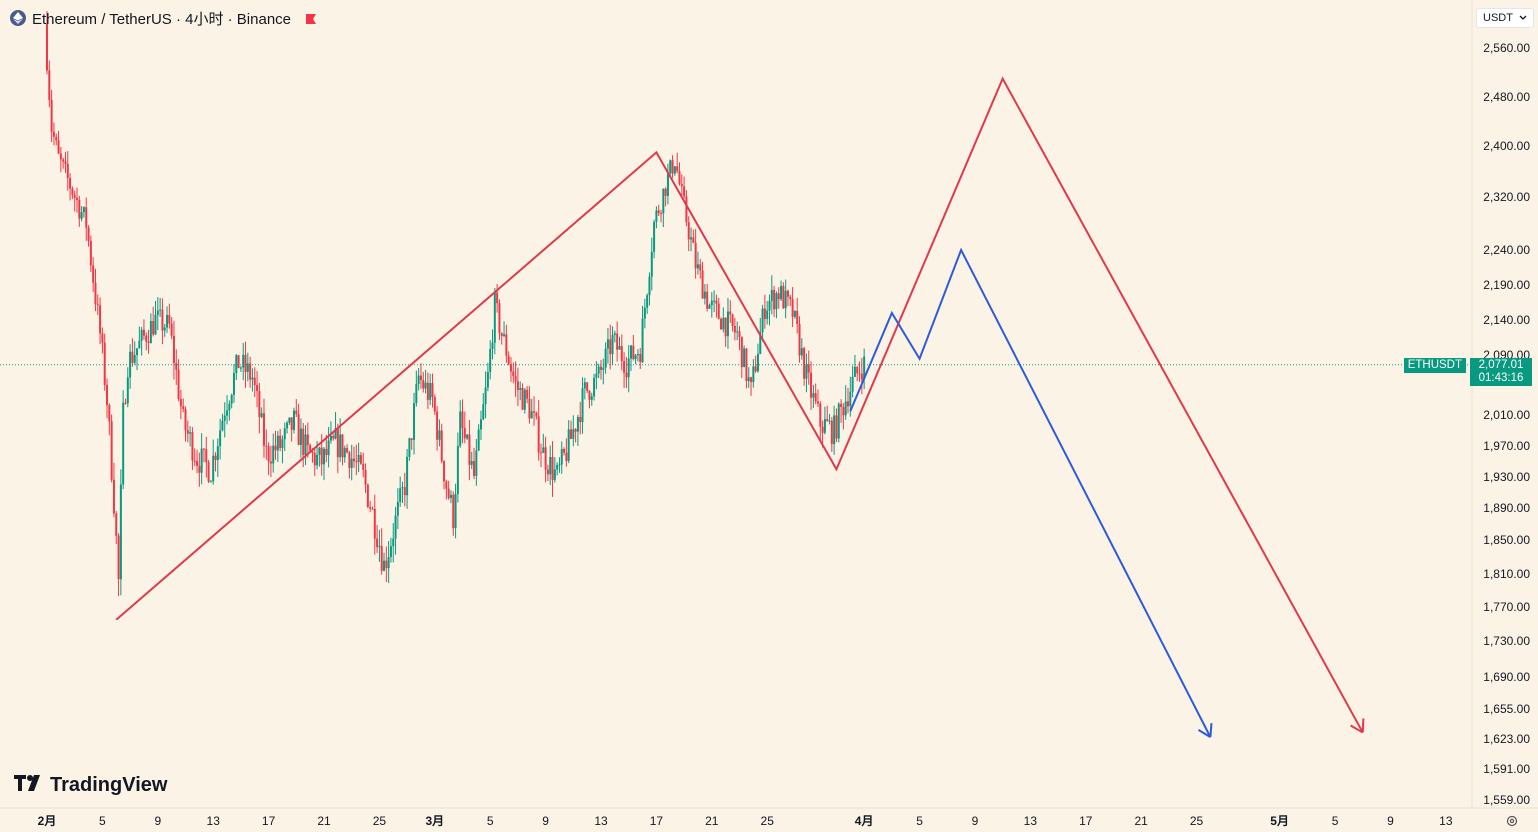  I want to click on y-tick-label: 2,010.00, so click(1506, 415).